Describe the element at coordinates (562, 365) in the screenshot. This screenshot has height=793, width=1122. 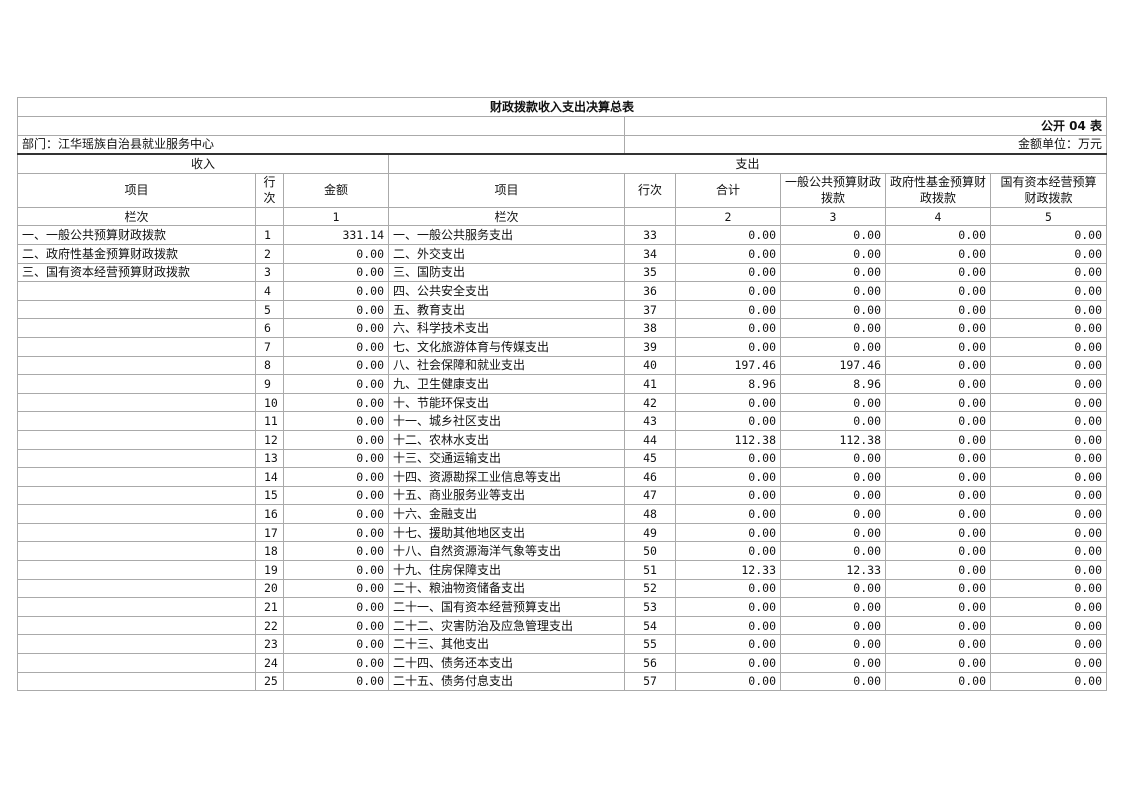
I see `table-row: 8 0.00 八、社会保障和就业支出 40 197.46 197.46 0.00 0.00` at that location.